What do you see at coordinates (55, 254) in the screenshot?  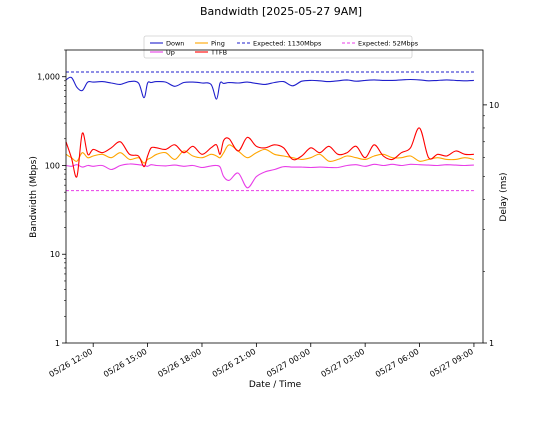 I see `y-left-tick-label: 10` at bounding box center [55, 254].